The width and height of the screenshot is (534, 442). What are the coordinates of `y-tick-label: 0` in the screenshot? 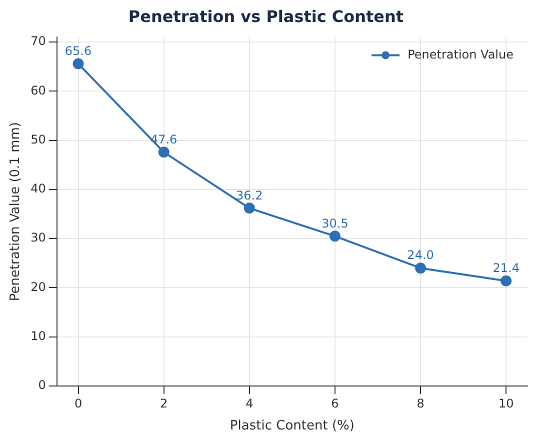 It's located at (42, 385).